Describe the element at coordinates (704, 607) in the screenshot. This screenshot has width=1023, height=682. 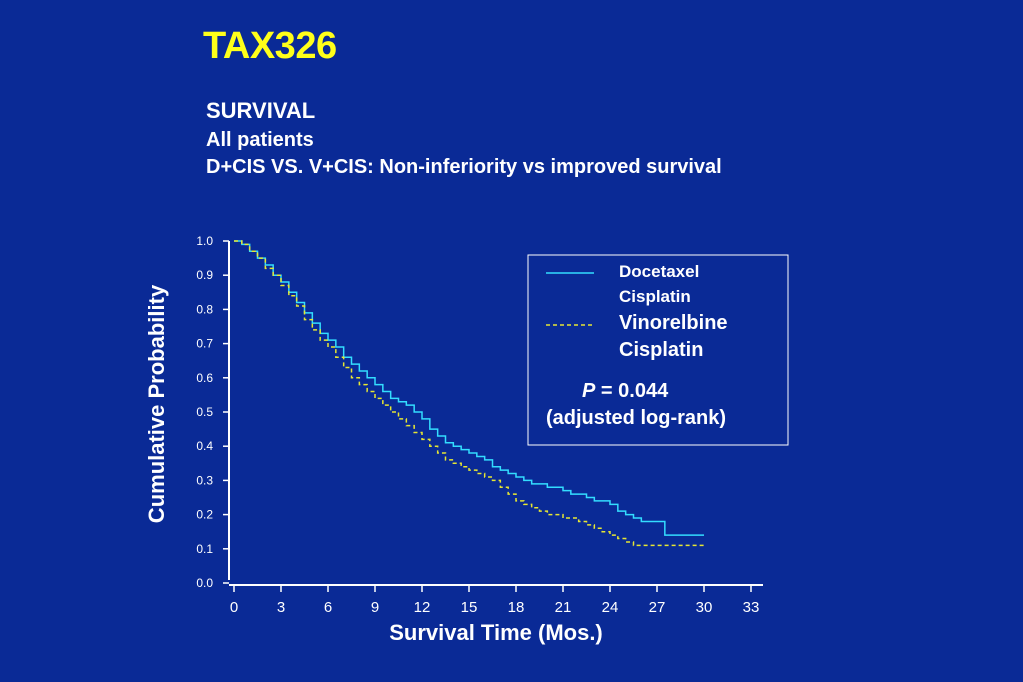
I see `x-tick-label: 30` at that location.